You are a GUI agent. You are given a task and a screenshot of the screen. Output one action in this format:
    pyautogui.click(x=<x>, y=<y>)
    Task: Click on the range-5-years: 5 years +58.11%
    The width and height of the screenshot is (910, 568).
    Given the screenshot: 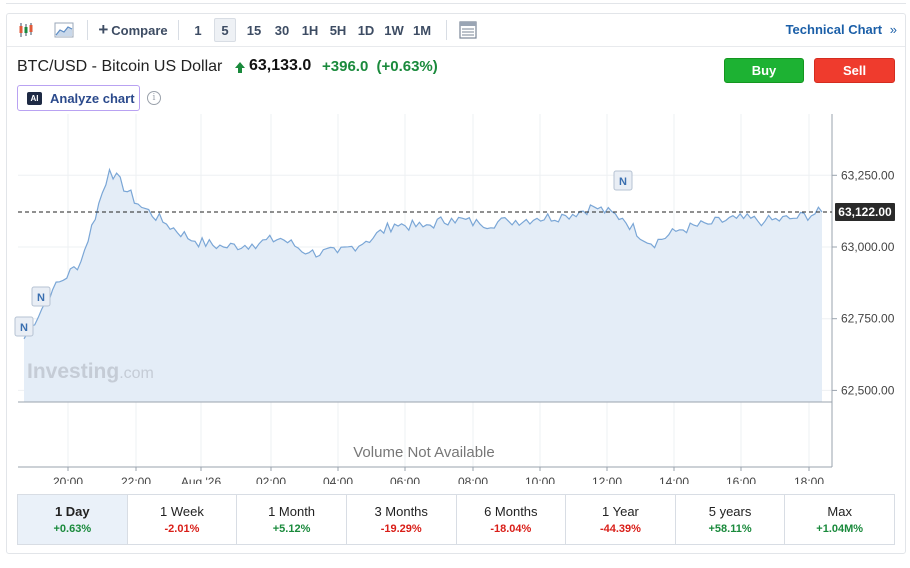 What is the action you would take?
    pyautogui.click(x=731, y=519)
    